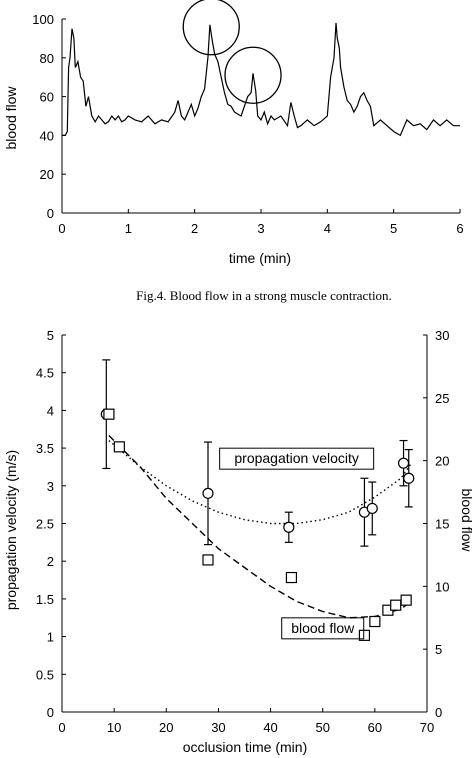 The height and width of the screenshot is (758, 474). I want to click on chart1-x-tick-label: 6, so click(459, 228).